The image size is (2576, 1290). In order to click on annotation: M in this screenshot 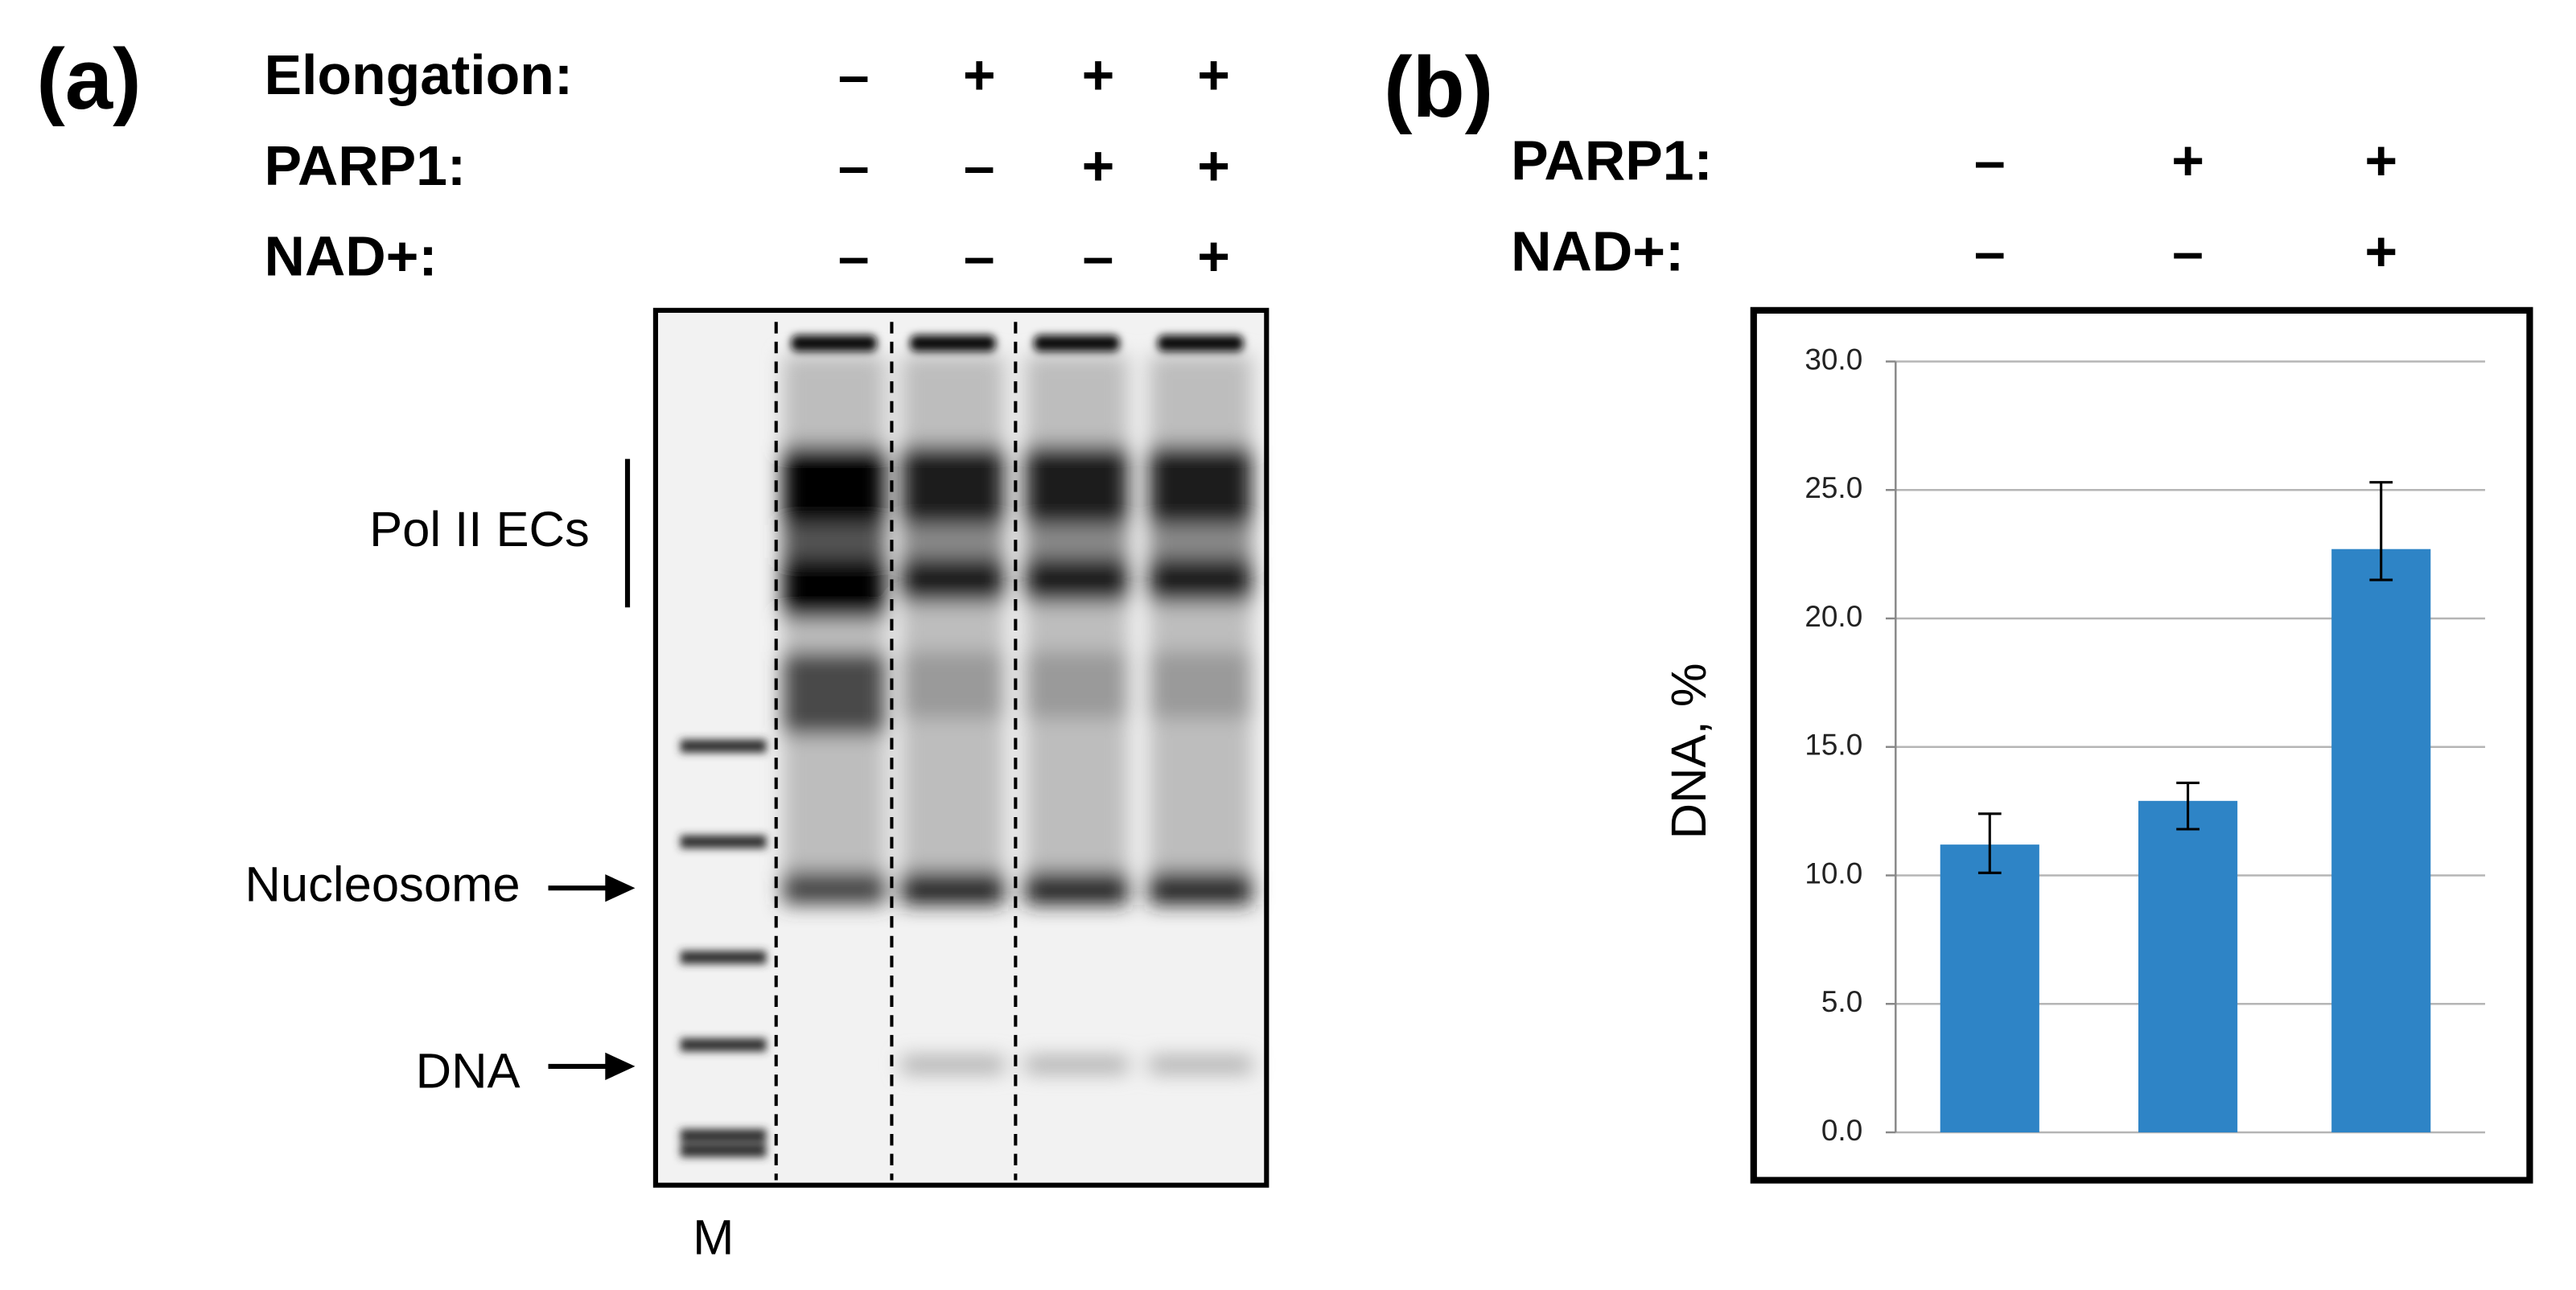, I will do `click(713, 1238)`.